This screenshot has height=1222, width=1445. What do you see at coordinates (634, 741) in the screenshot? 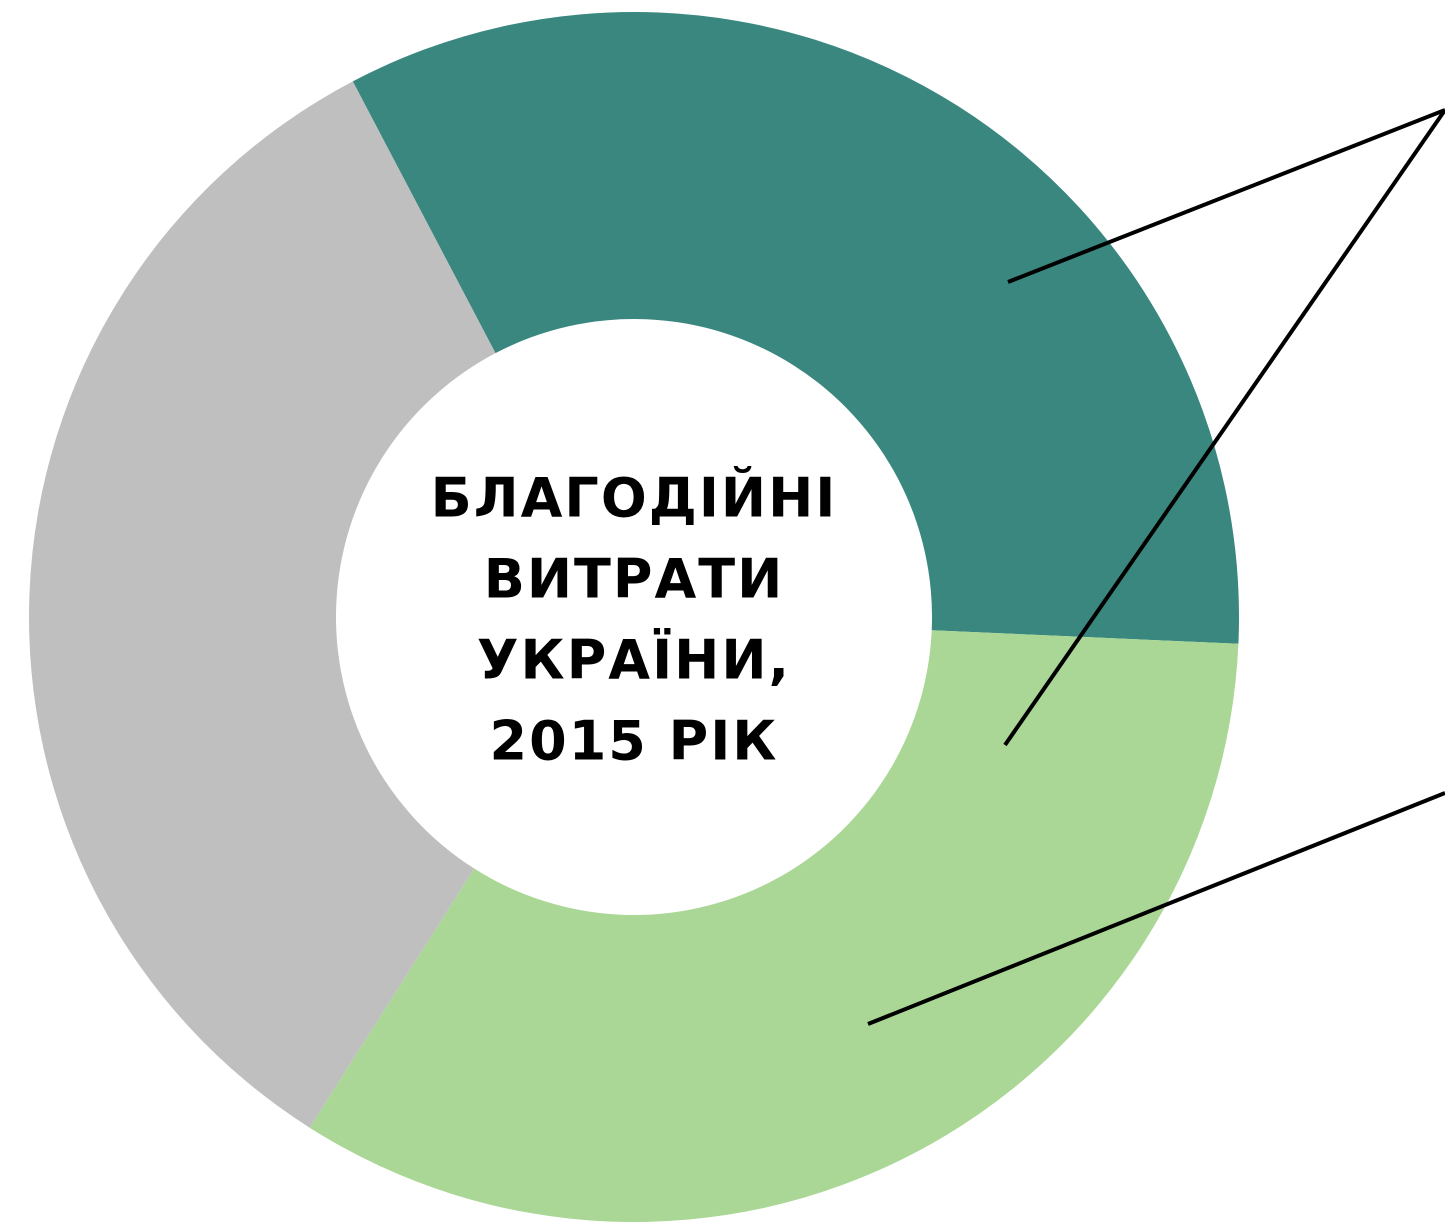
I see `chart-title: 2015 РІК` at bounding box center [634, 741].